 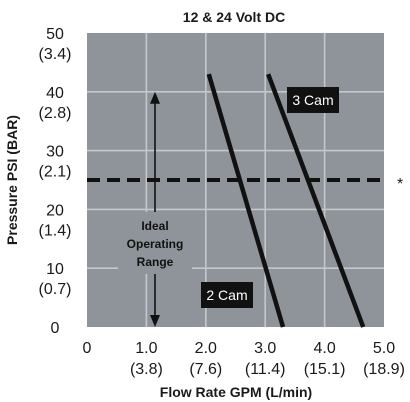 What do you see at coordinates (55, 172) in the screenshot?
I see `y-tick-label-metric: (2.1)` at bounding box center [55, 172].